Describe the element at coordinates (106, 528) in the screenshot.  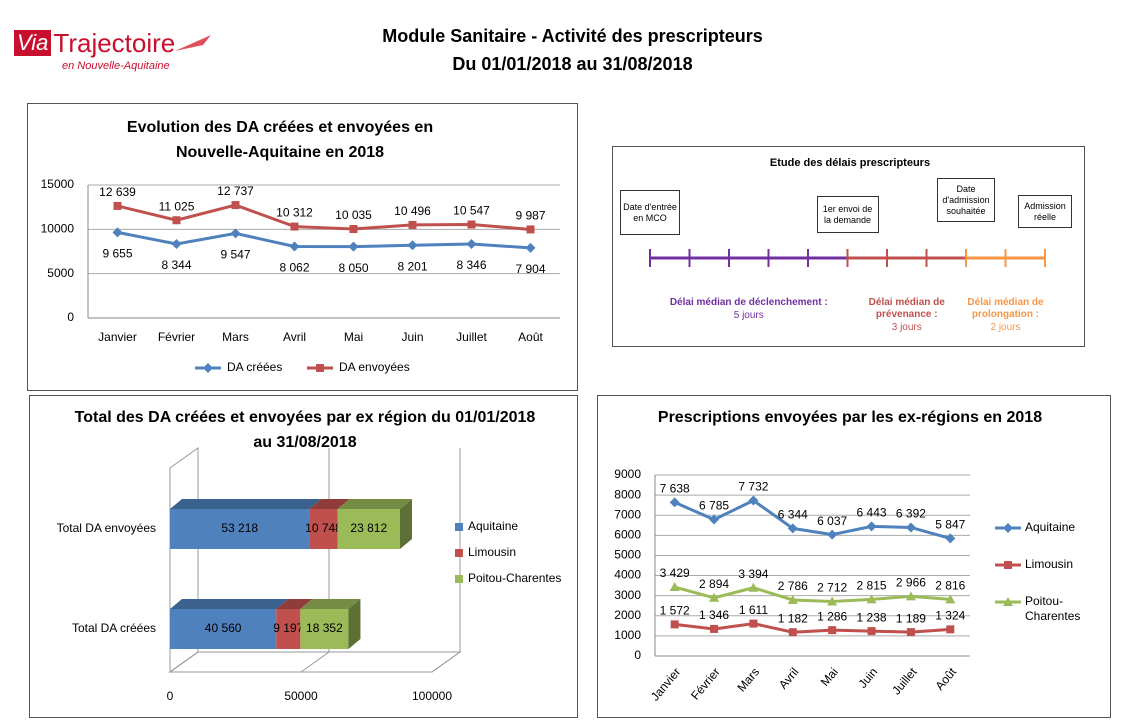
I see `y-tick-label: Total DA envoyées` at that location.